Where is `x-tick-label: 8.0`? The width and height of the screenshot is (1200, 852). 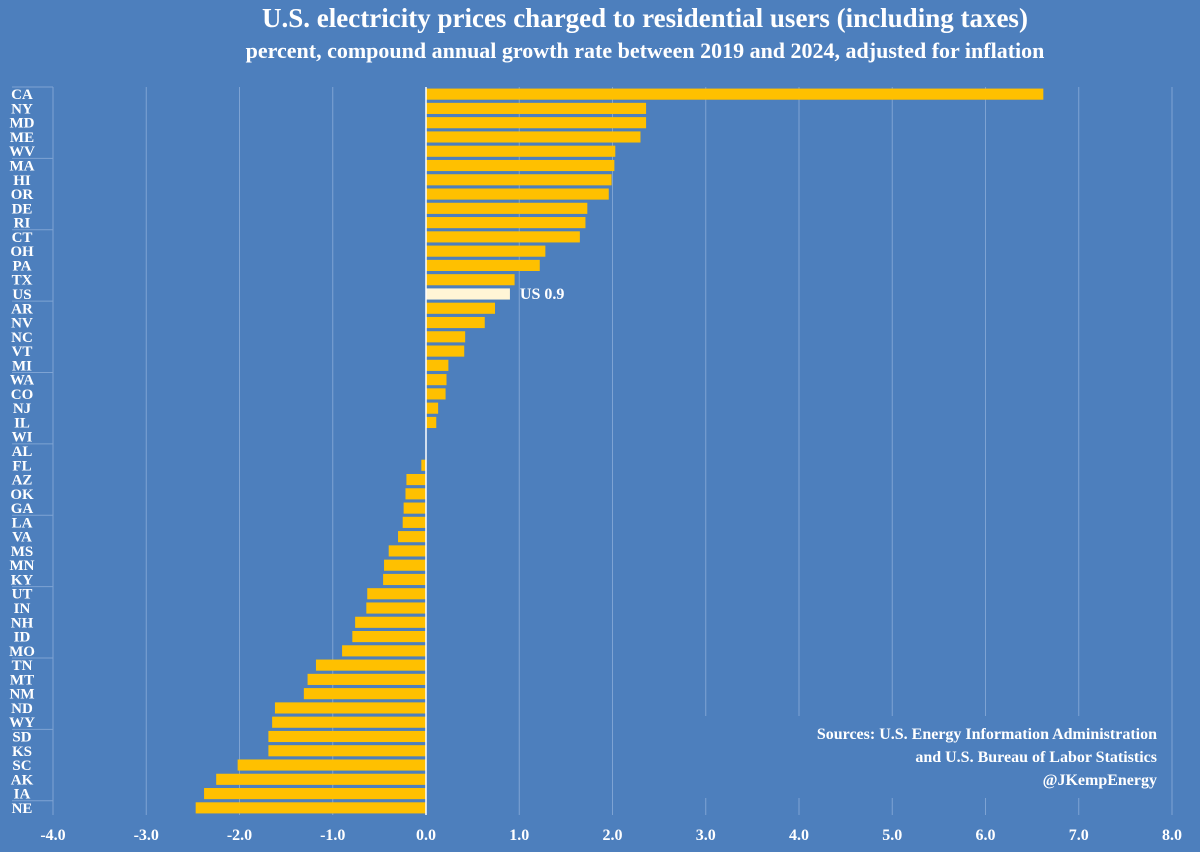
x-tick-label: 8.0 is located at coordinates (1172, 835).